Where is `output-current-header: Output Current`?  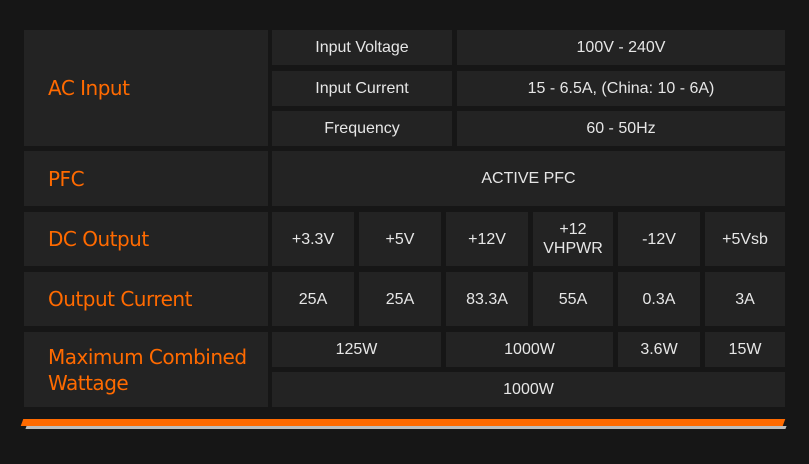
output-current-header: Output Current is located at coordinates (146, 299).